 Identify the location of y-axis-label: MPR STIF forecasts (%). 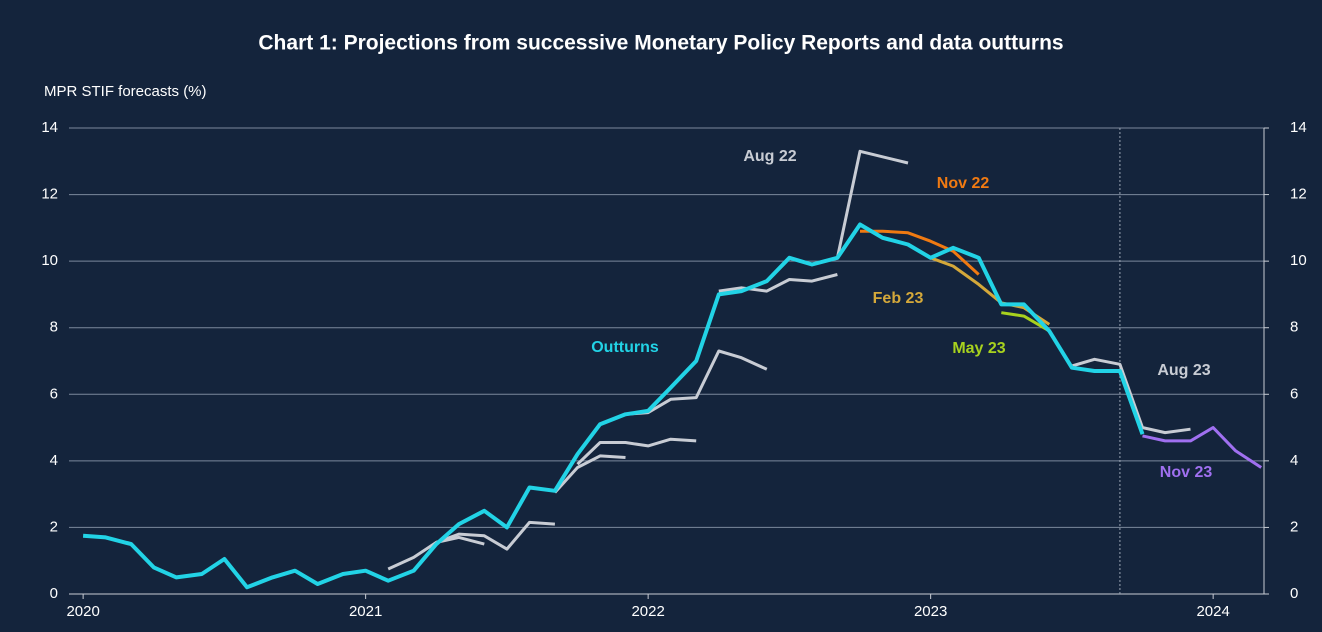
(125, 91).